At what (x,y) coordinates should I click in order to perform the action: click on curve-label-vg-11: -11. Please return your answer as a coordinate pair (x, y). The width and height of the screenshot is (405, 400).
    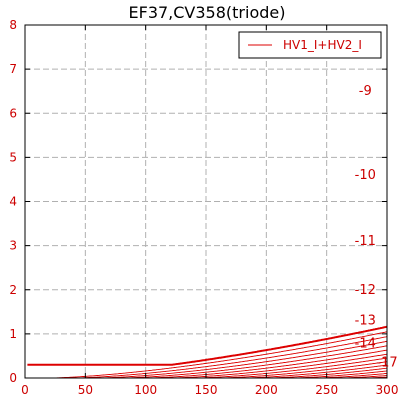
    Looking at the image, I should click on (365, 241).